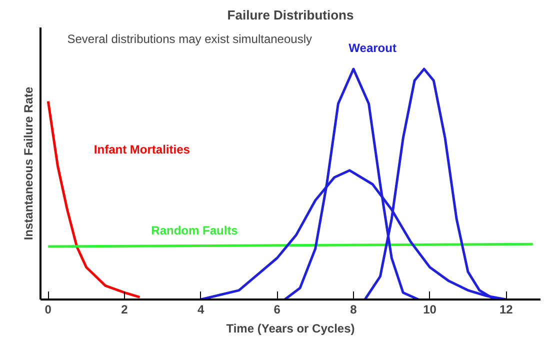 Image resolution: width=550 pixels, height=338 pixels. Describe the element at coordinates (124, 309) in the screenshot. I see `x-tick-label: 2` at that location.